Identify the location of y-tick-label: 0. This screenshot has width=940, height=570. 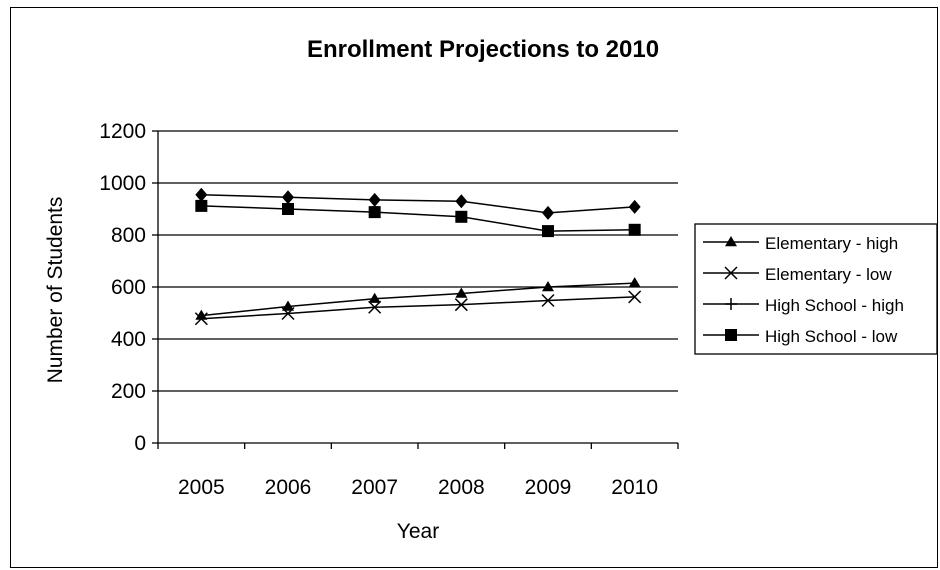
(140, 443).